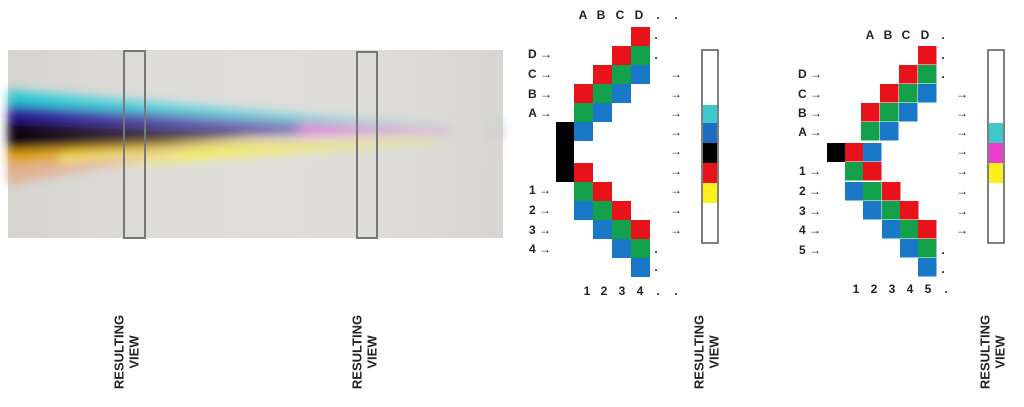 This screenshot has height=407, width=1024. What do you see at coordinates (540, 190) in the screenshot?
I see `left-label: 1 →` at bounding box center [540, 190].